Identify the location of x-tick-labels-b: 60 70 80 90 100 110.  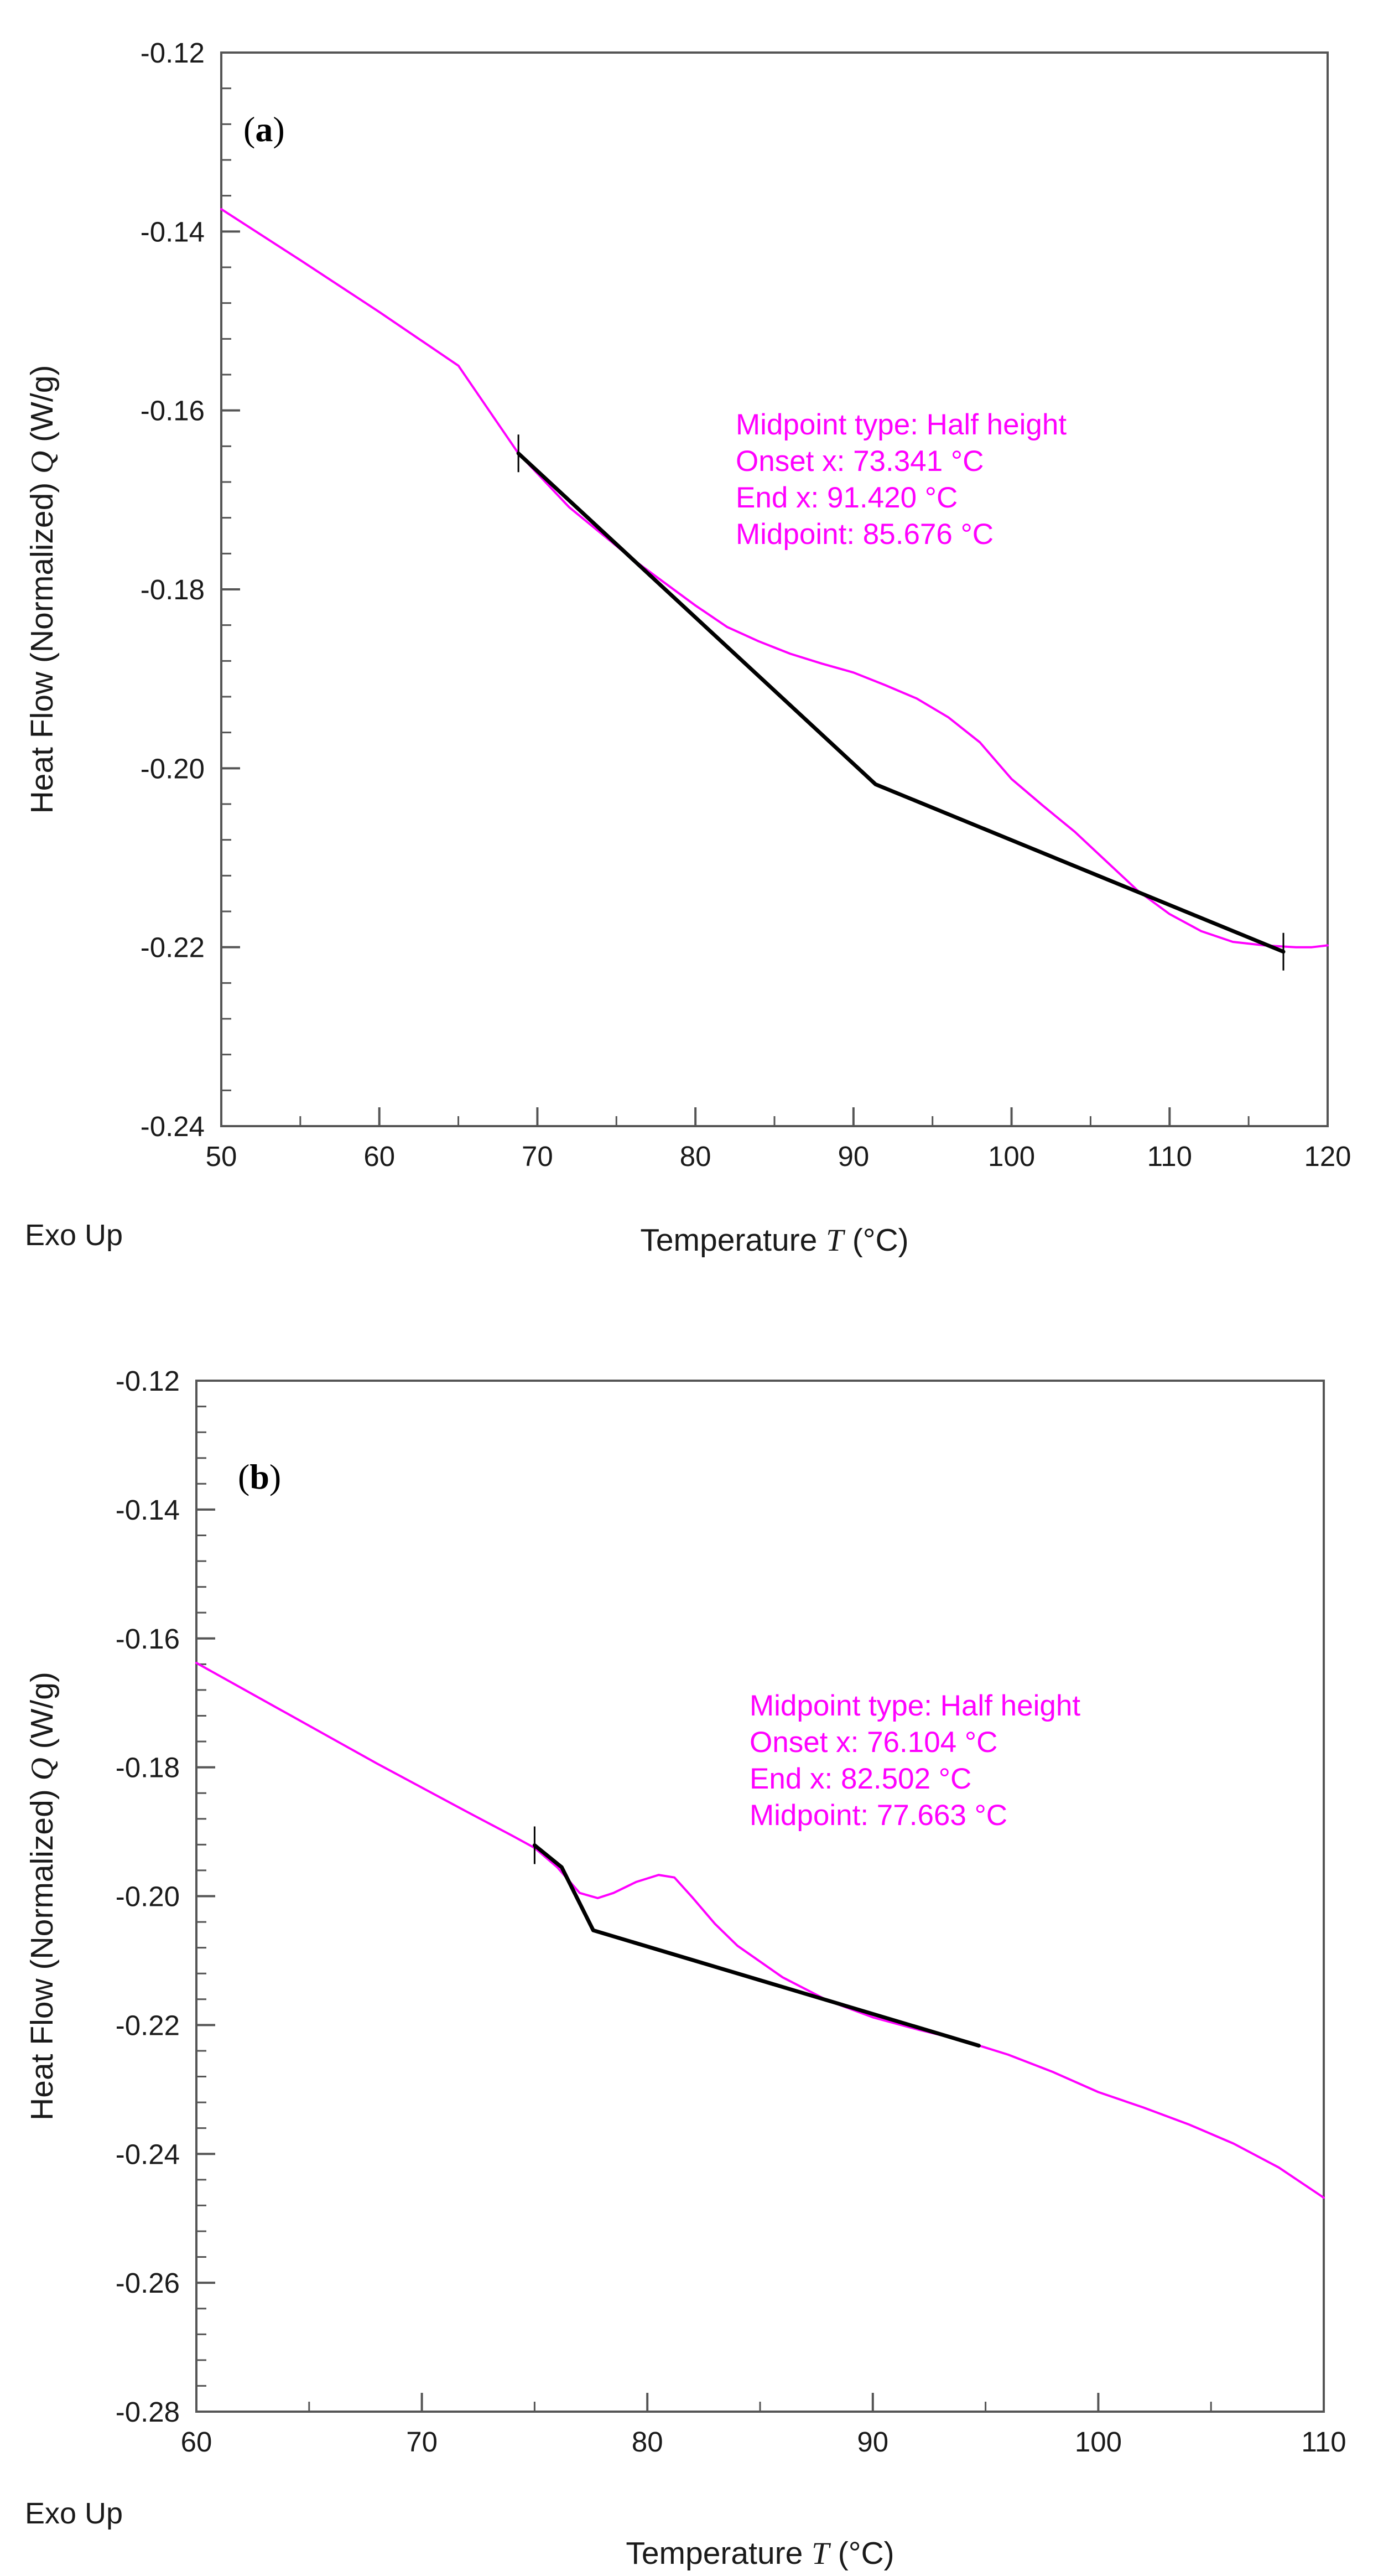
(763, 2442).